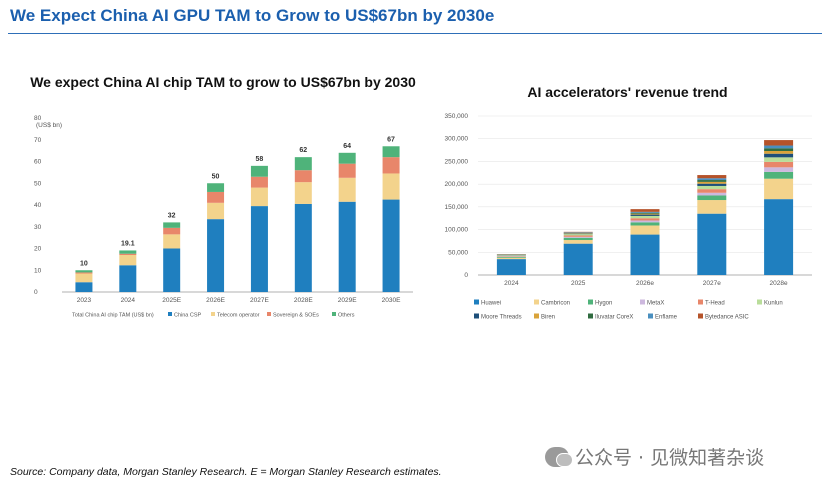  I want to click on total-data-label: 58, so click(260, 159).